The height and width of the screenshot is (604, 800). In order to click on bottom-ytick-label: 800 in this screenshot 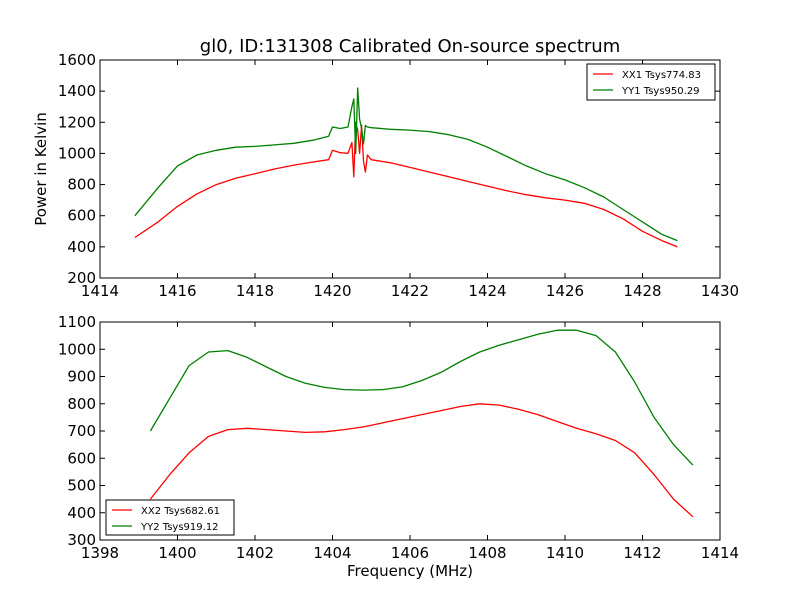, I will do `click(81, 404)`.